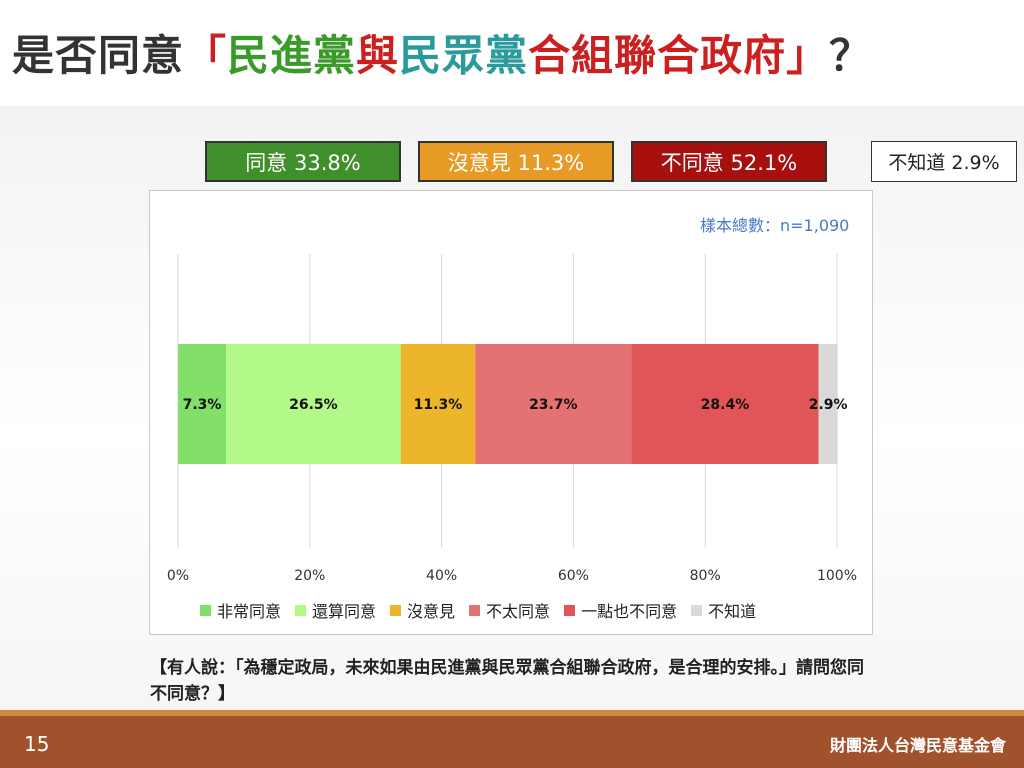  I want to click on slide-title: 是否同意「民進黨與民眾黨合組聯合政府」？, so click(442, 52).